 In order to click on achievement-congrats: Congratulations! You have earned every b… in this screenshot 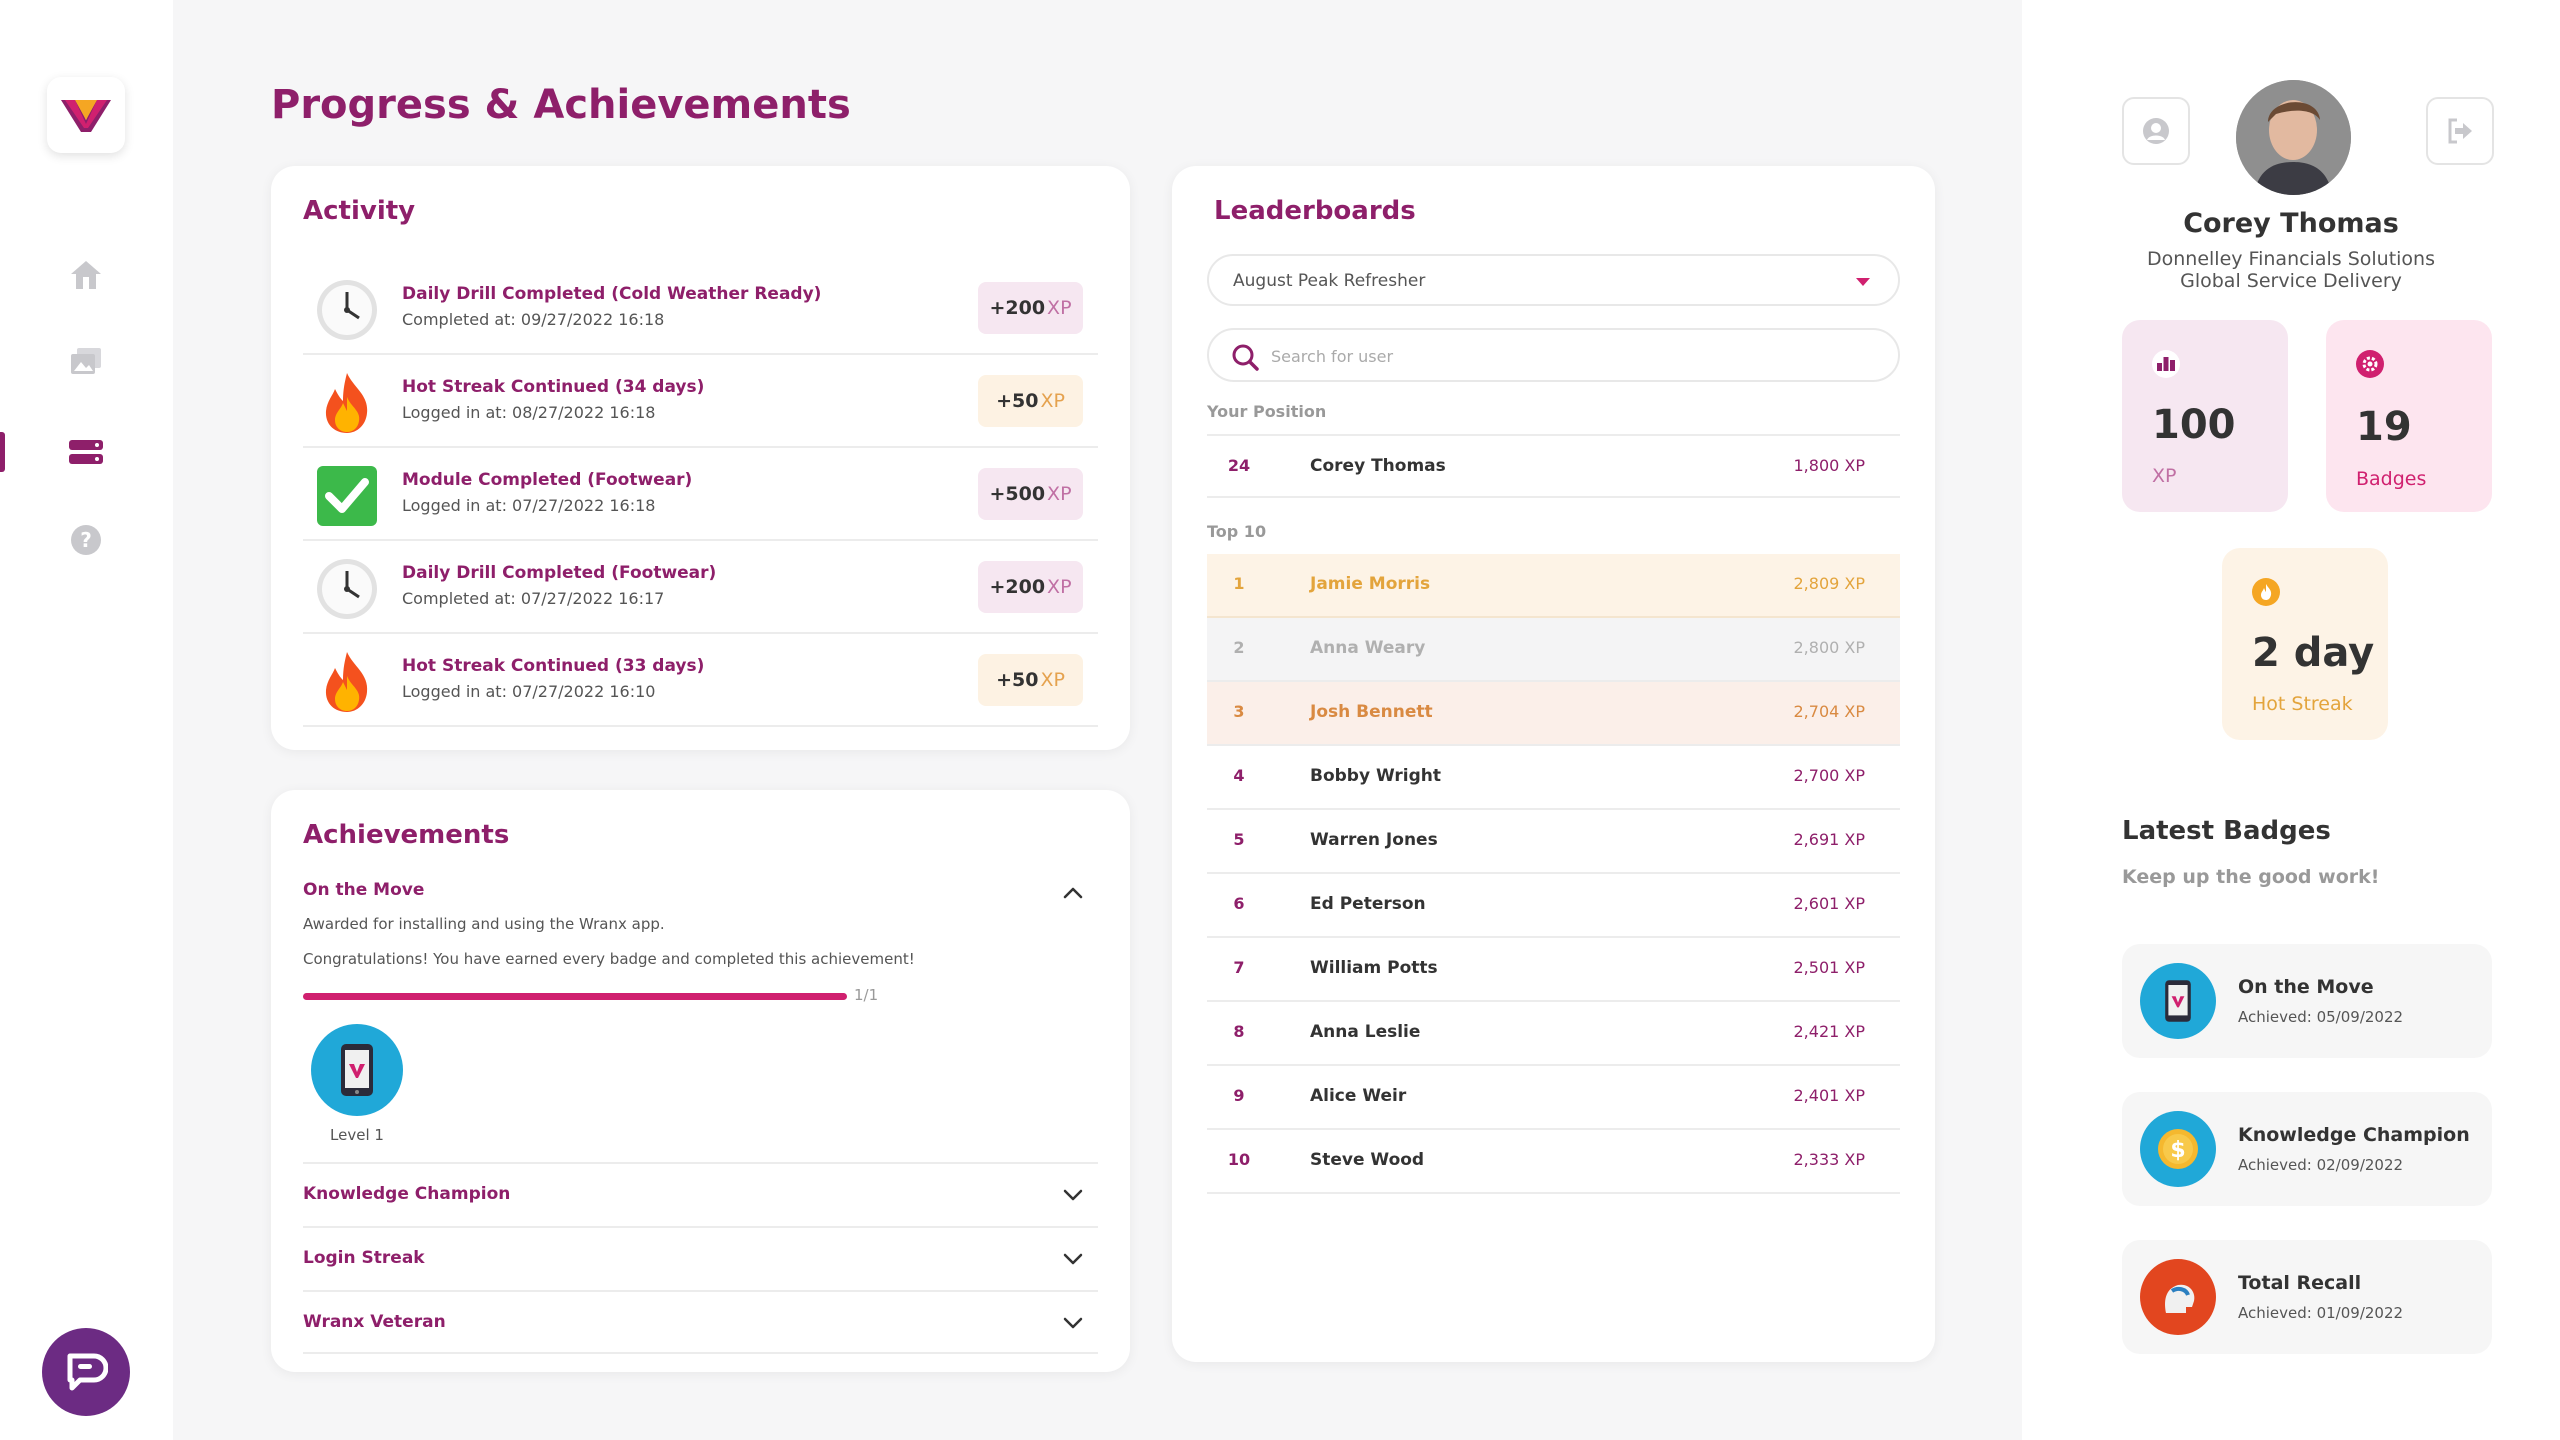, I will do `click(609, 959)`.